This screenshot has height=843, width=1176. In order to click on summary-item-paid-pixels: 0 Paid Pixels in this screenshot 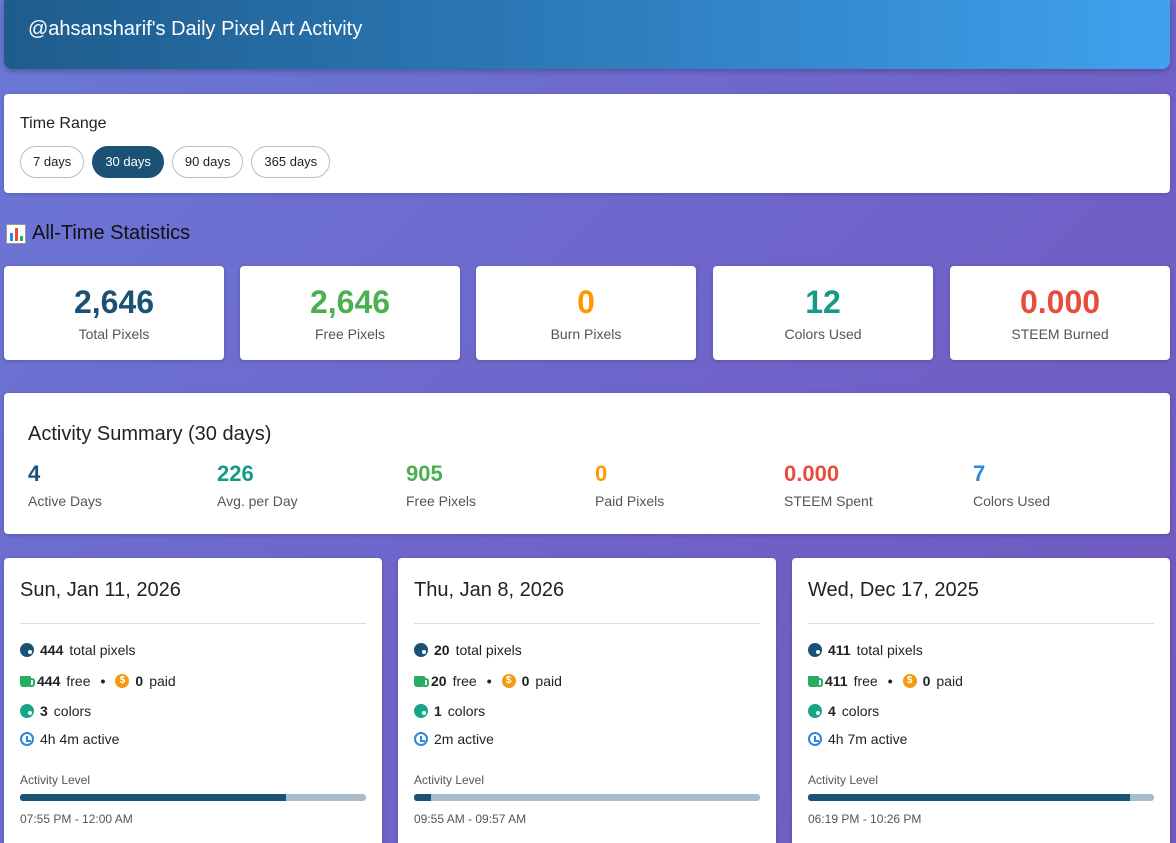, I will do `click(629, 485)`.